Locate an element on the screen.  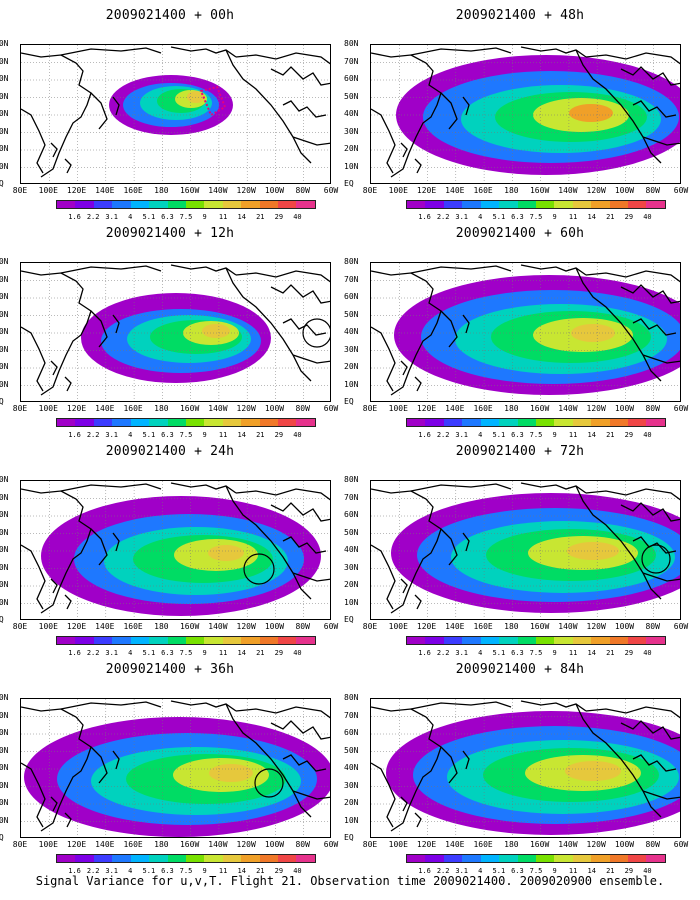
colorbar-tick-label: 3.1 is located at coordinates (112, 435).